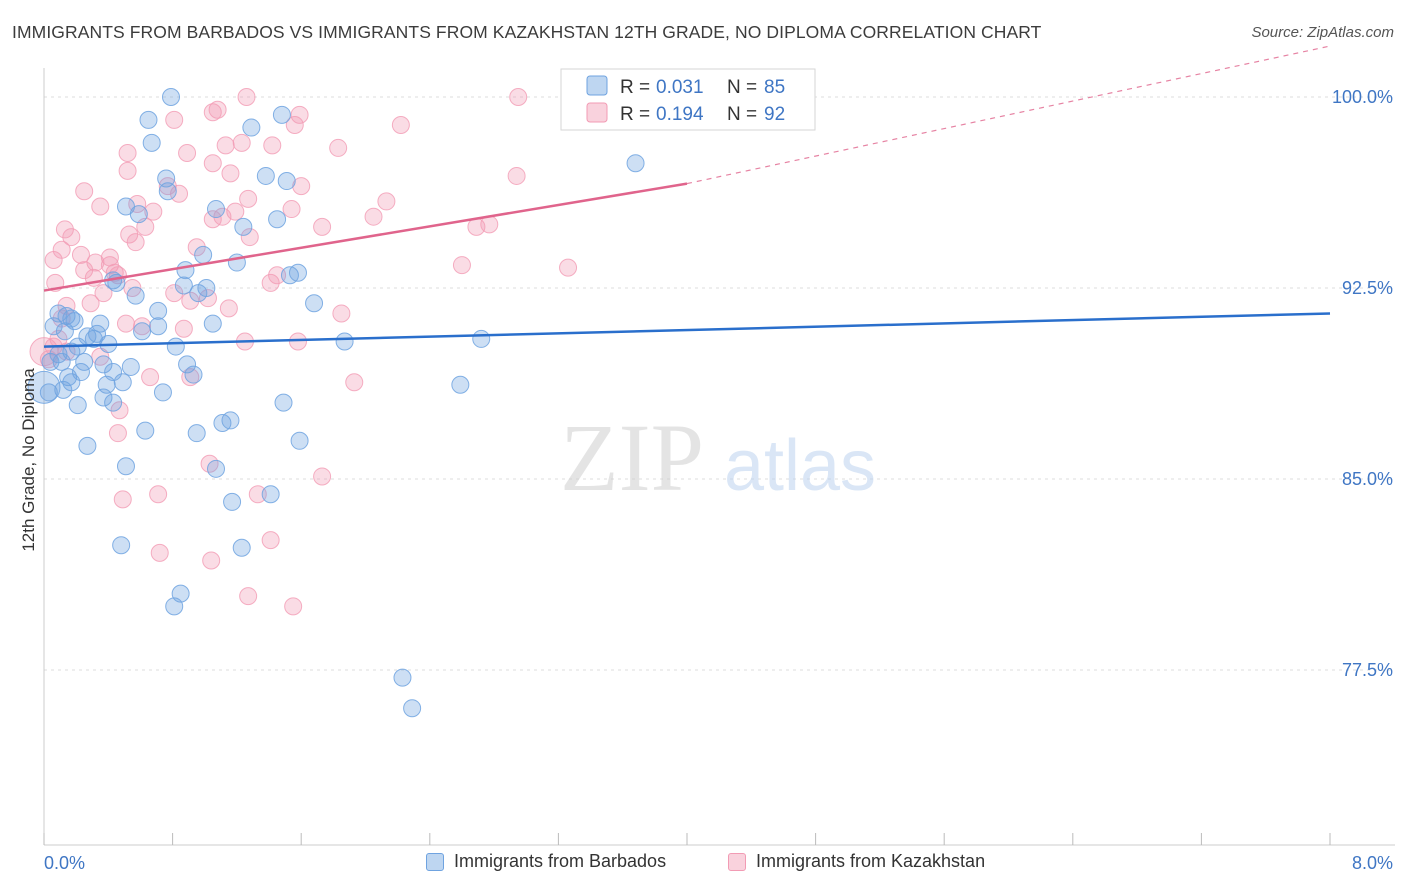  Describe the element at coordinates (687, 330) in the screenshot. I see `barbados-trend-line` at that location.